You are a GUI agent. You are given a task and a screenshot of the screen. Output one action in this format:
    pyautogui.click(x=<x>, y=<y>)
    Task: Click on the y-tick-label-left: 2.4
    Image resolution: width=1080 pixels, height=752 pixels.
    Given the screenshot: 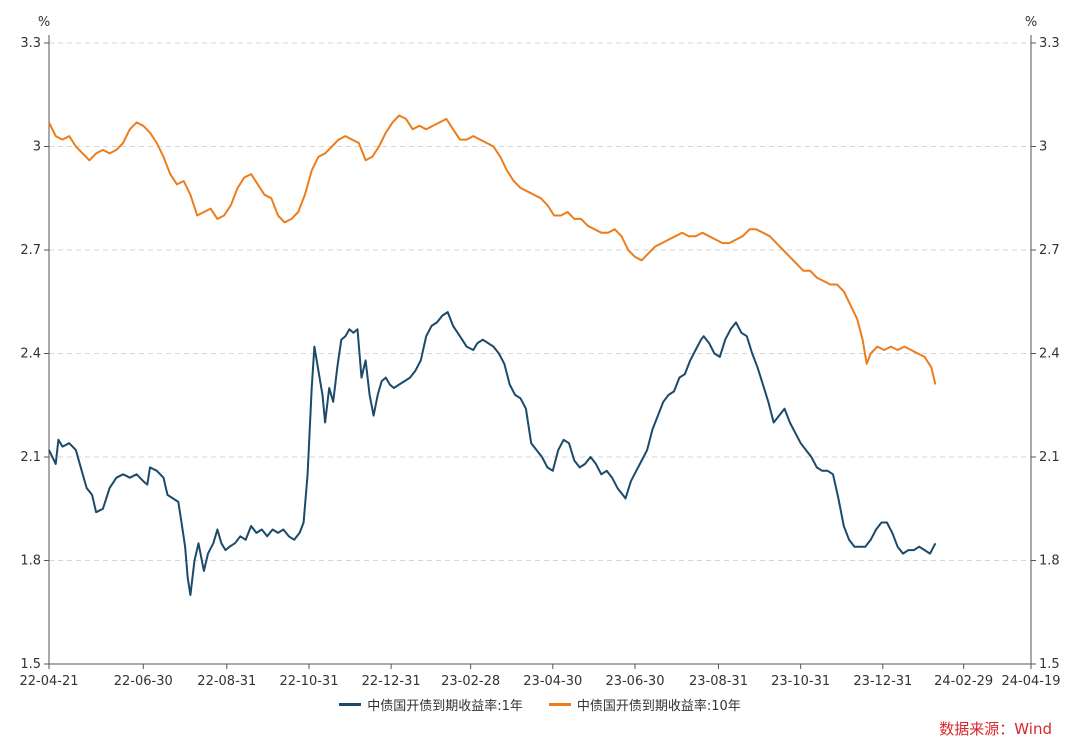 What is the action you would take?
    pyautogui.click(x=30, y=354)
    